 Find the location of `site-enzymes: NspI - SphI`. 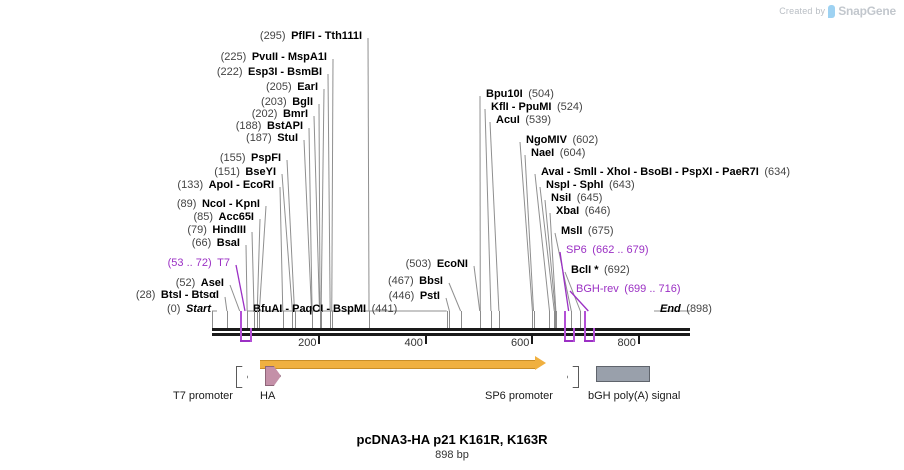

site-enzymes: NspI - SphI is located at coordinates (575, 185).